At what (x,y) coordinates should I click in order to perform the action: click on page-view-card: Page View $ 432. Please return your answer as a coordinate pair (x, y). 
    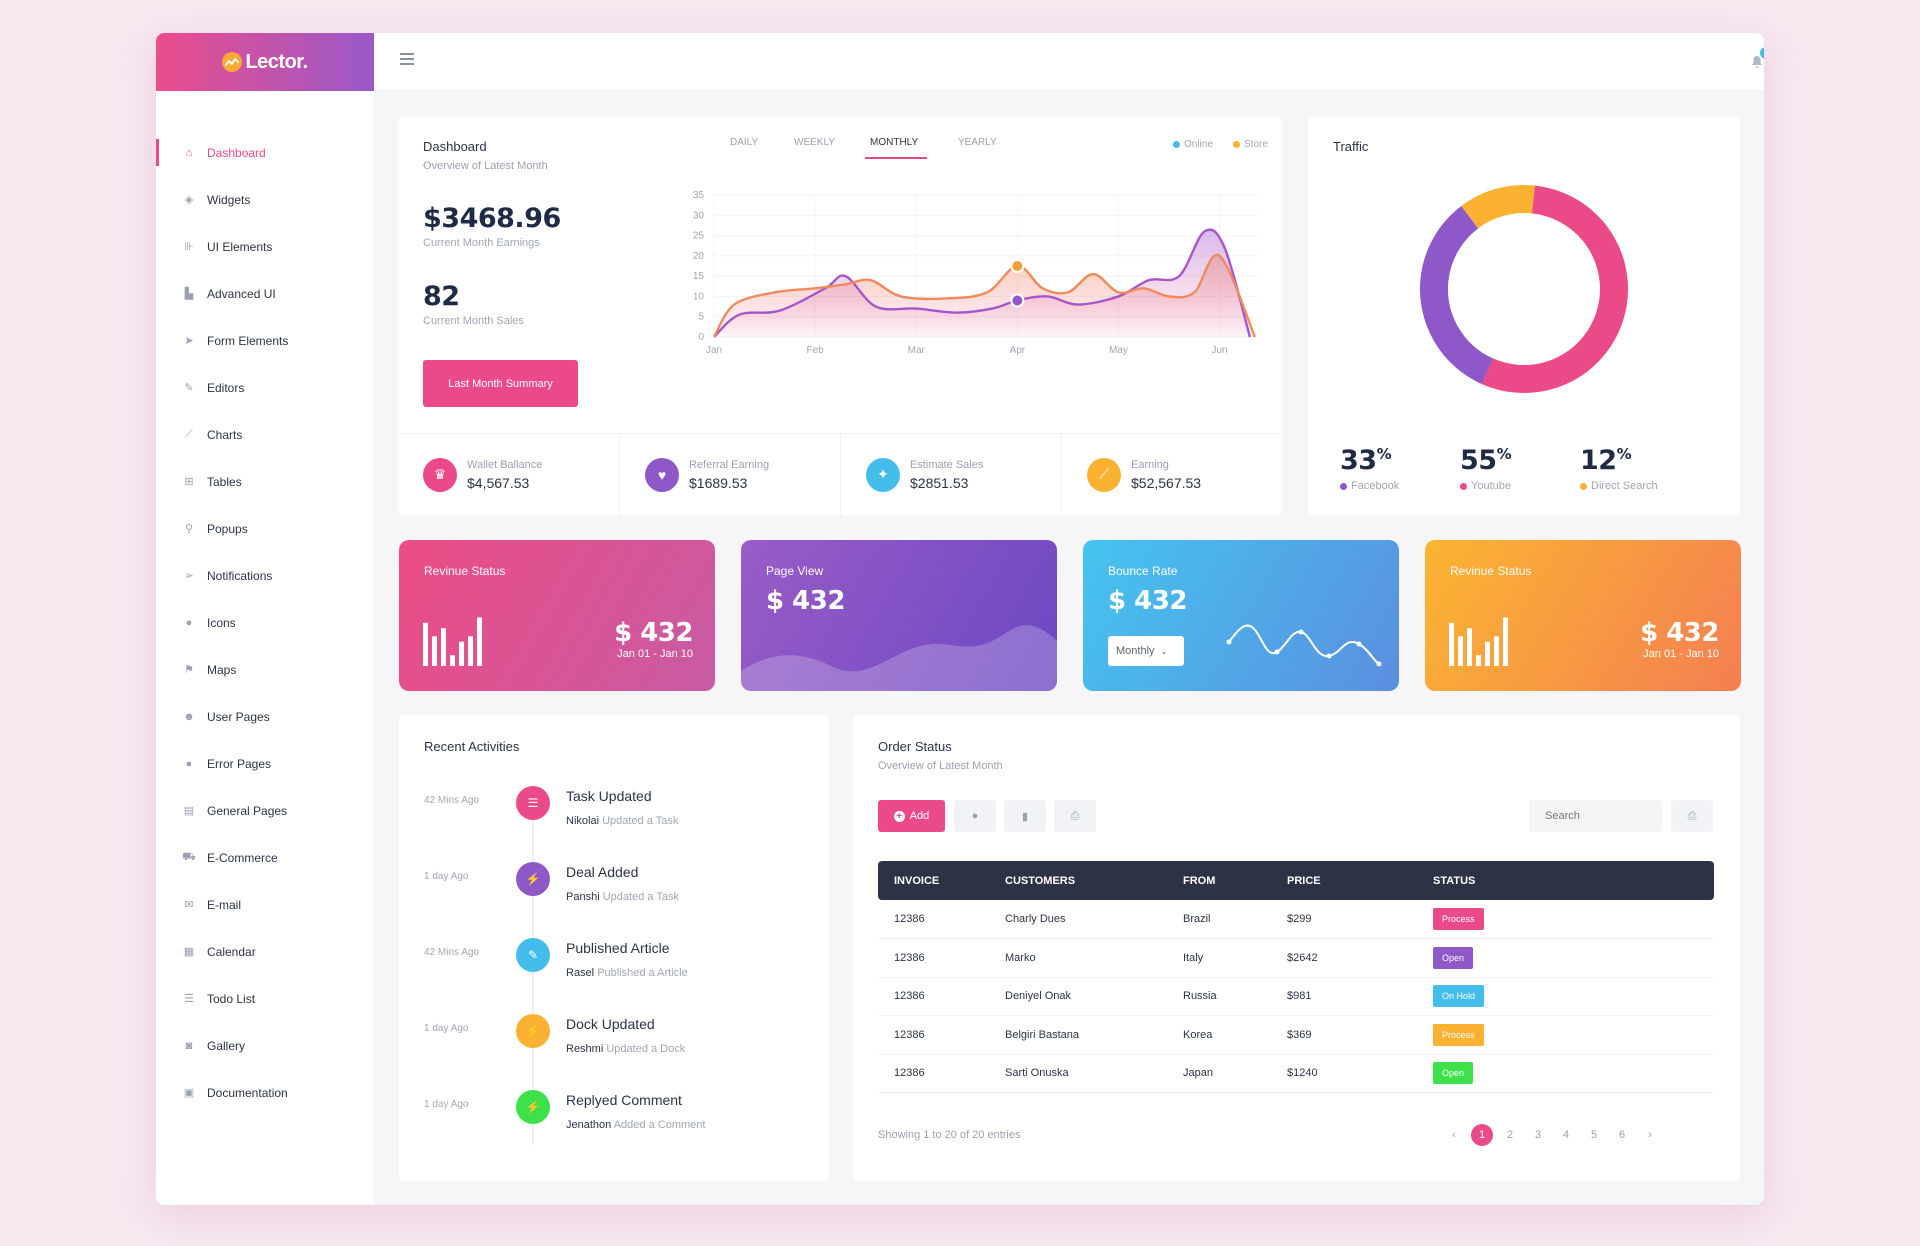
    Looking at the image, I should click on (899, 615).